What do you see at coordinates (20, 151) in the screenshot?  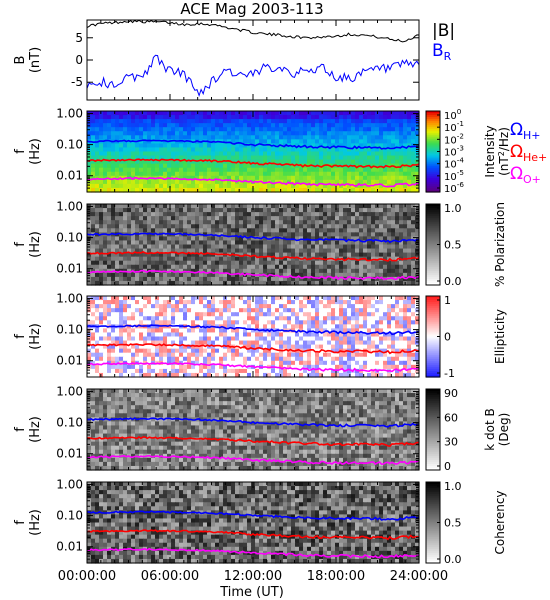 I see `y-axis-label-top-2: f` at bounding box center [20, 151].